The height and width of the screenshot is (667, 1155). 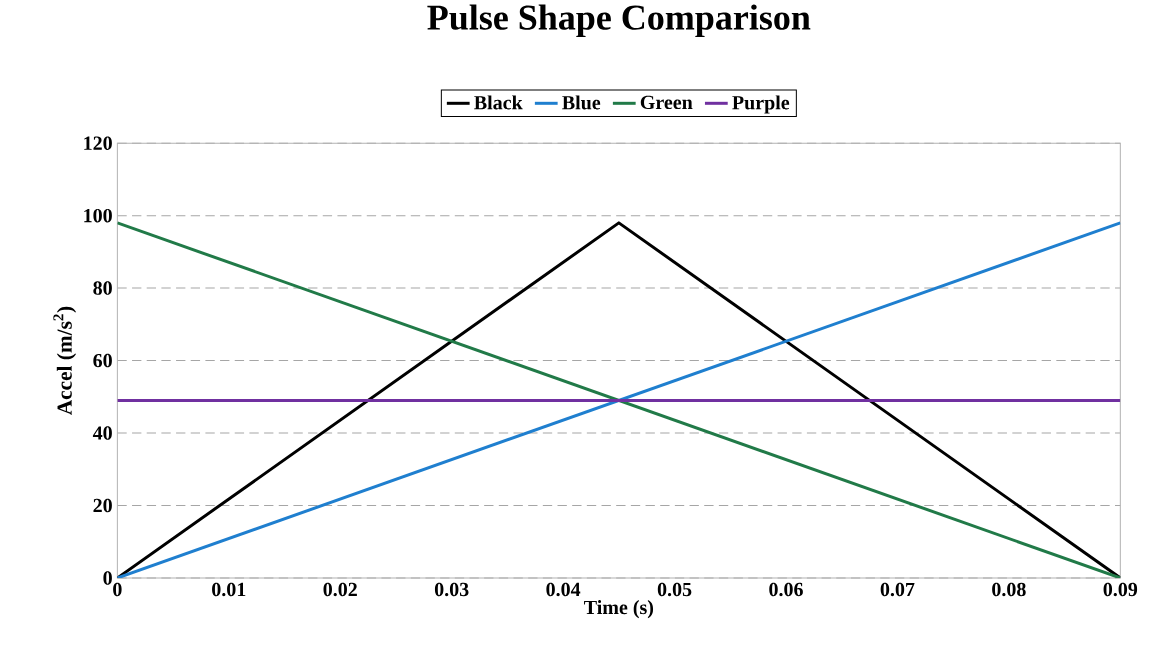 What do you see at coordinates (451, 589) in the screenshot?
I see `x-tick-label: 0.03` at bounding box center [451, 589].